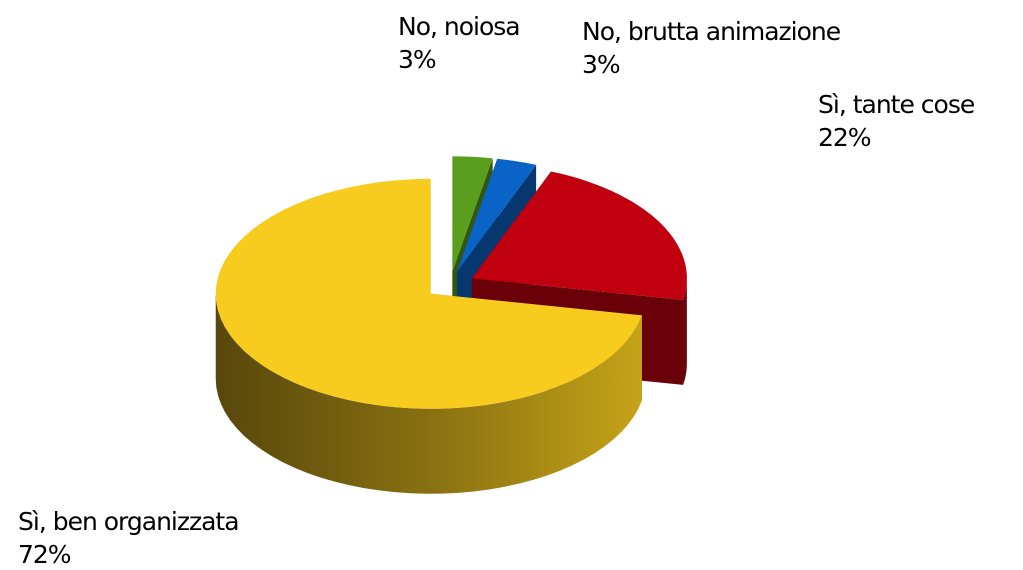 The width and height of the screenshot is (1023, 570). What do you see at coordinates (459, 26) in the screenshot?
I see `slice-label: No, noiosa` at bounding box center [459, 26].